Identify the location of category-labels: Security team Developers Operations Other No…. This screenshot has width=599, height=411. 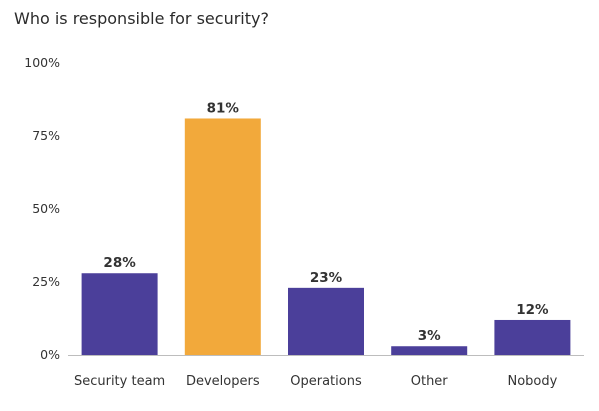
(316, 381).